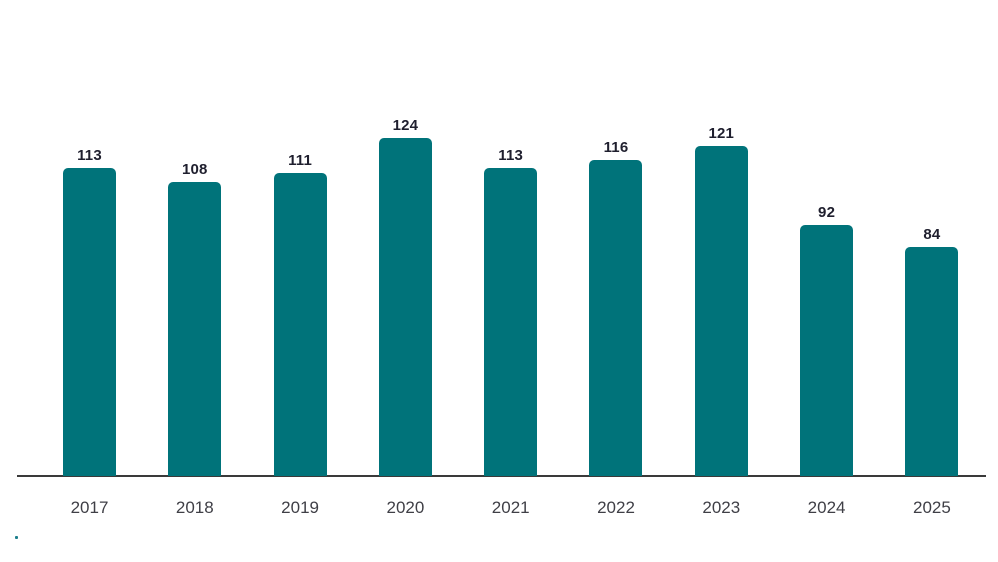 This screenshot has height=562, width=998. I want to click on bar-value-label: 116, so click(616, 147).